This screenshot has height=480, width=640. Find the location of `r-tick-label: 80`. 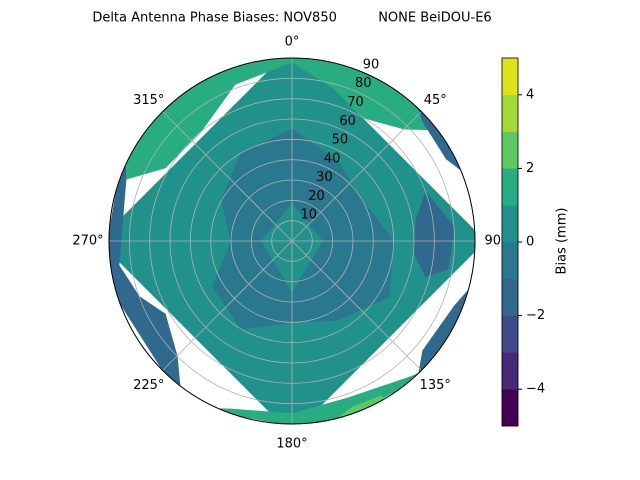

r-tick-label: 80 is located at coordinates (363, 83).